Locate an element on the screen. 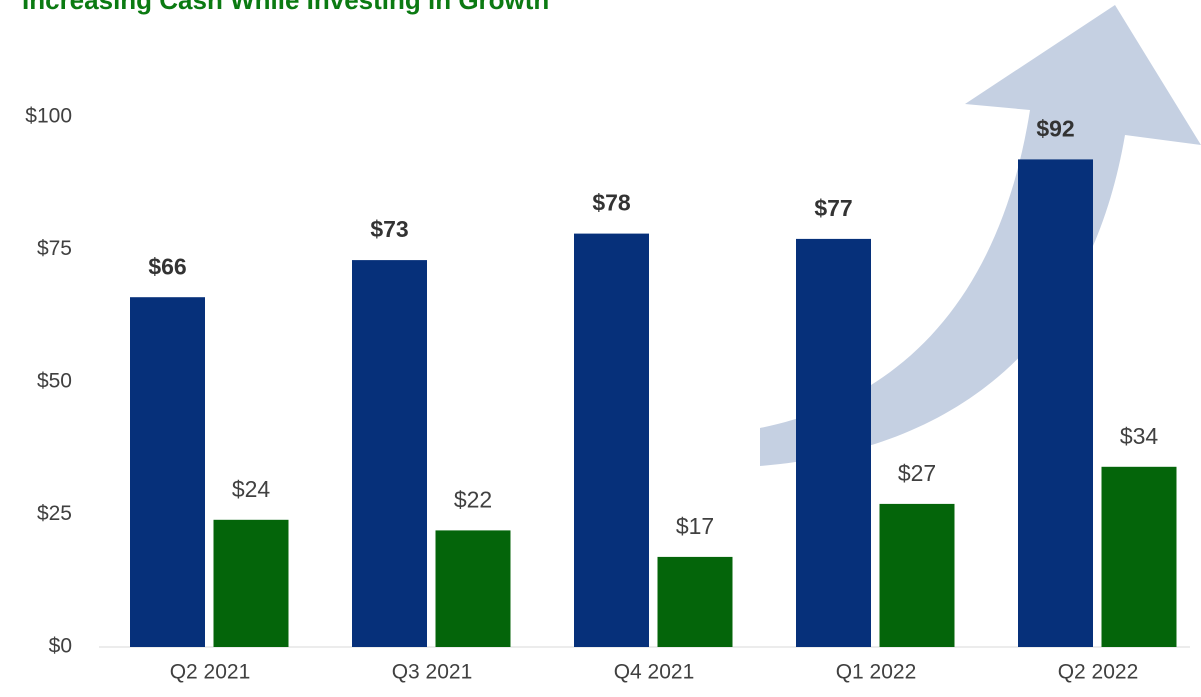  x-tick-label: Q1 2022 is located at coordinates (876, 672).